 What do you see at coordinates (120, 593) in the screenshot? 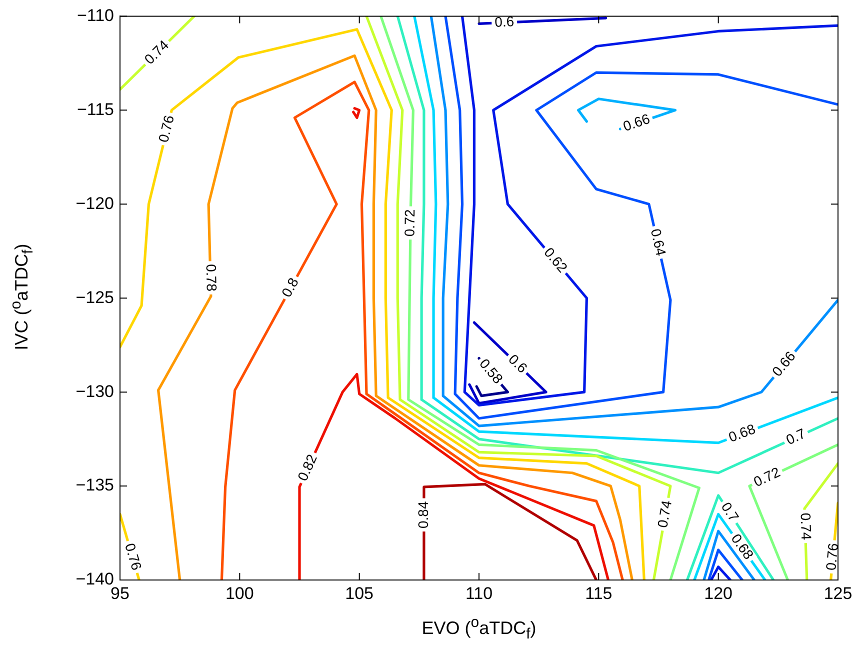
I see `x-tick-label: 95` at bounding box center [120, 593].